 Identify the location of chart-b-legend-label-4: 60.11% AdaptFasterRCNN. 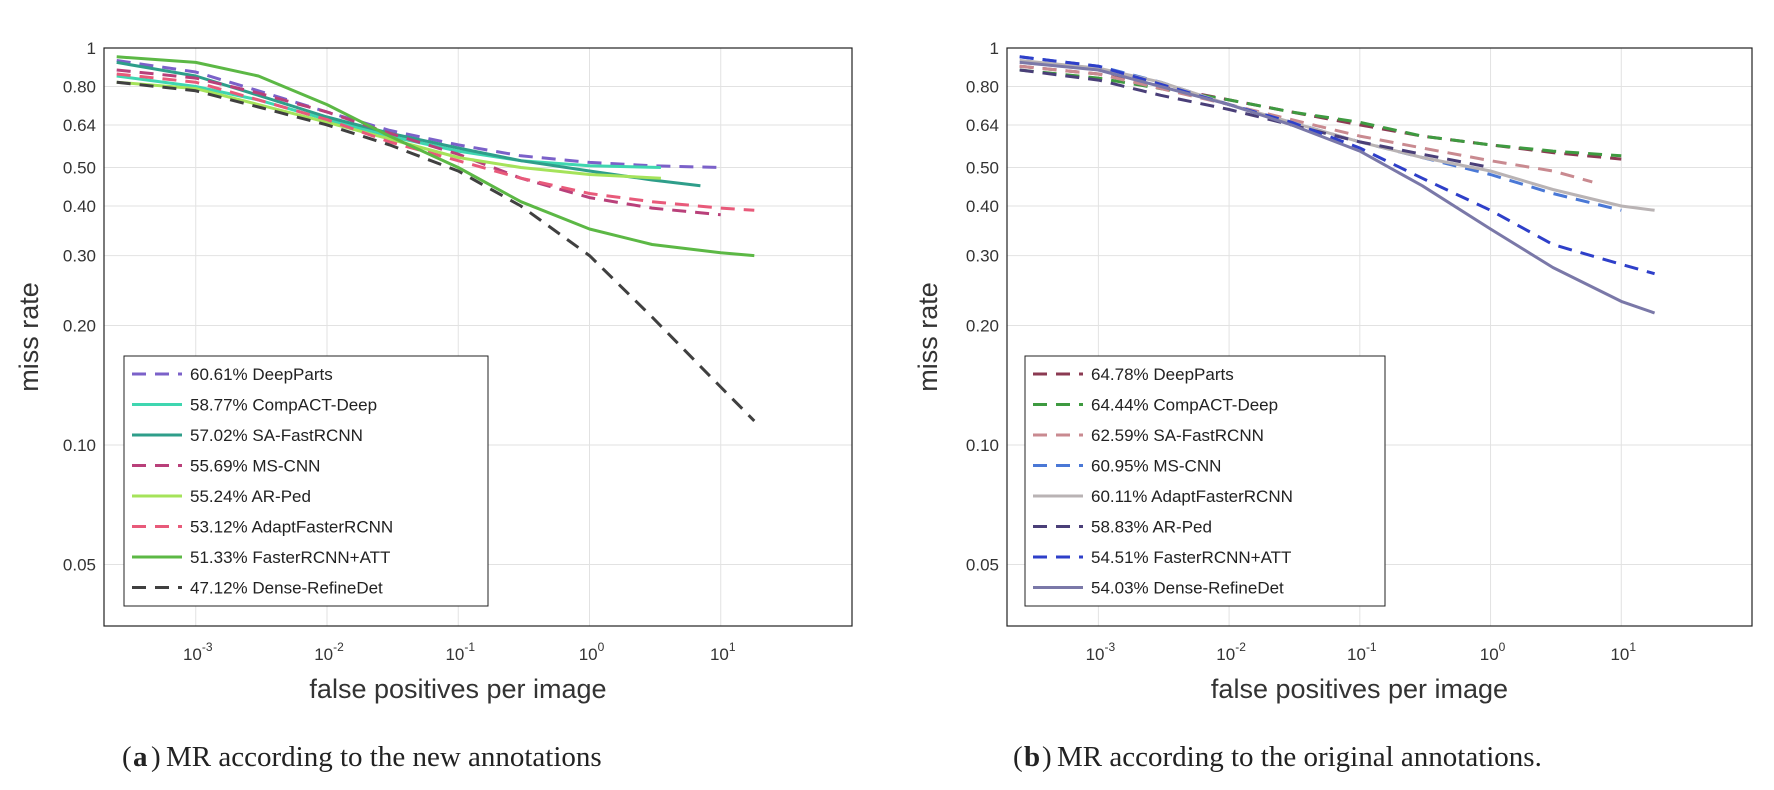
(1192, 496).